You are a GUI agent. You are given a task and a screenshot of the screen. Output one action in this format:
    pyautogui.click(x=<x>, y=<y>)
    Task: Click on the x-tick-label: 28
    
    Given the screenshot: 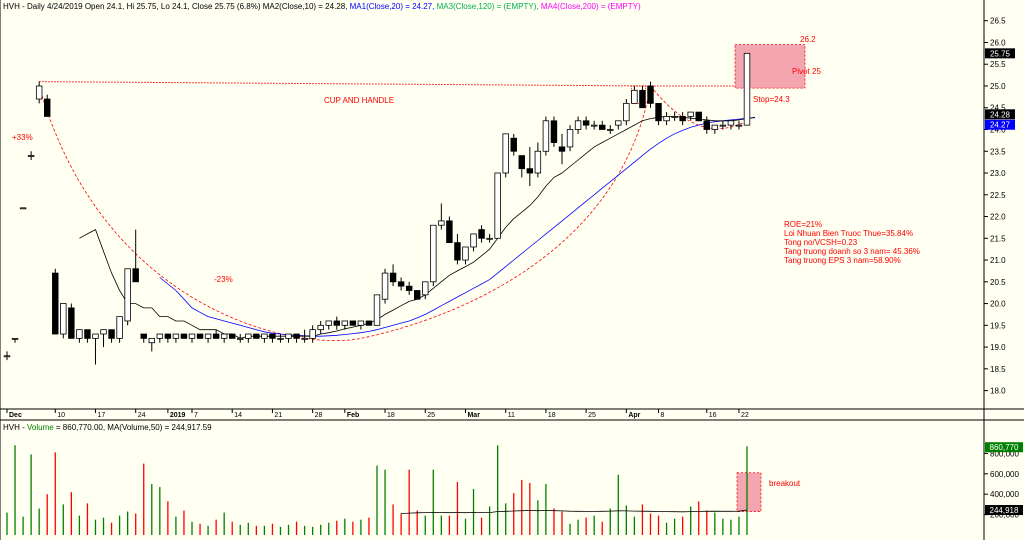 What is the action you would take?
    pyautogui.click(x=319, y=415)
    